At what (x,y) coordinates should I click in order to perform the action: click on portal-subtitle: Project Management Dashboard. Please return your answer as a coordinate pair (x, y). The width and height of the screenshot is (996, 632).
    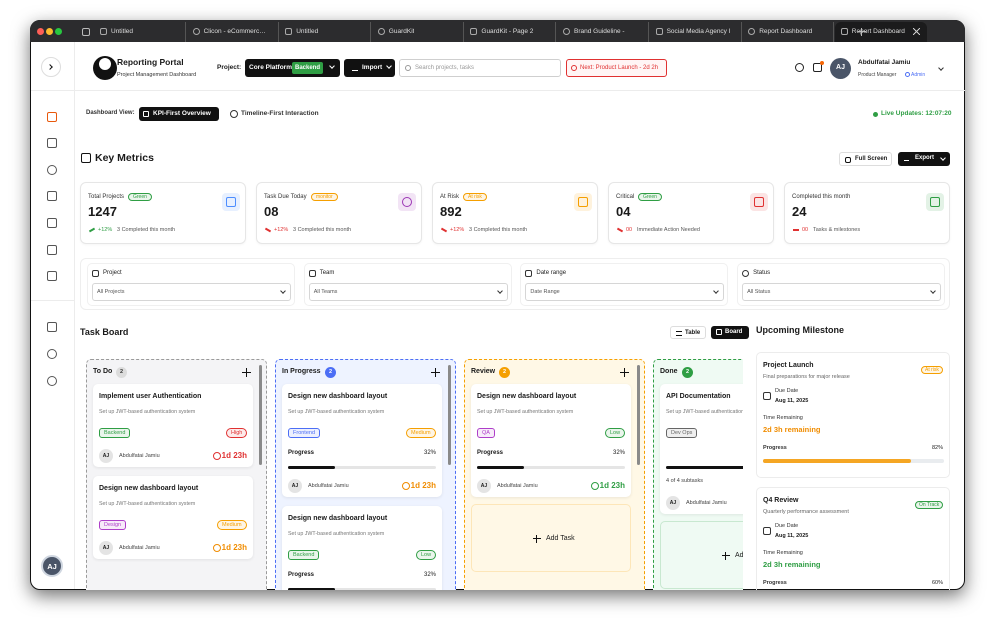
    Looking at the image, I should click on (157, 74).